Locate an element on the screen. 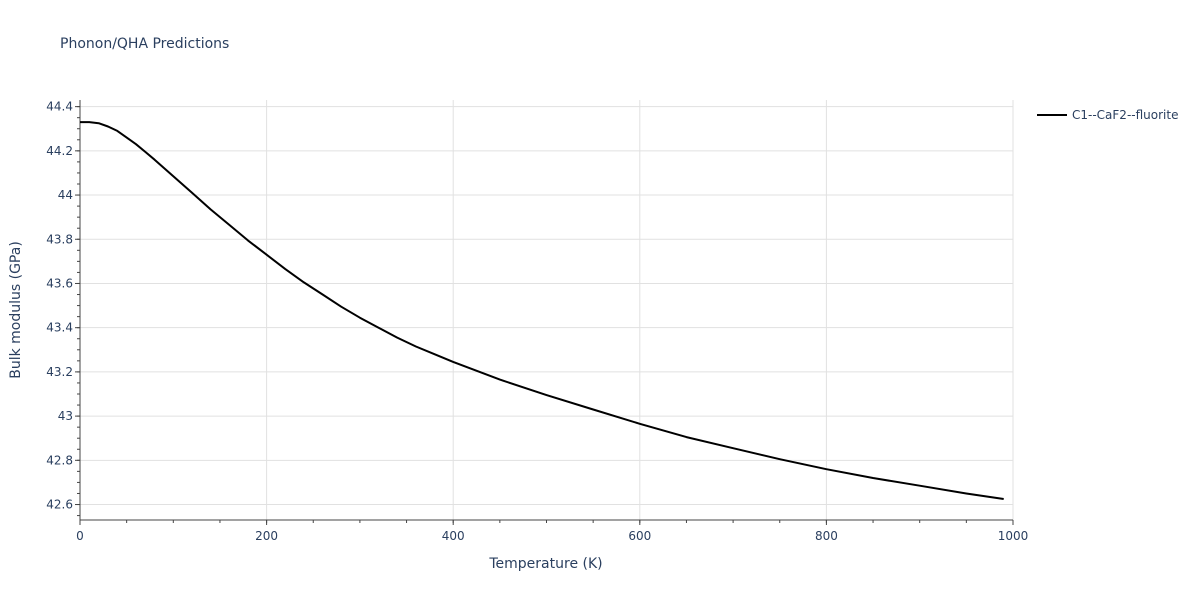  x-tick-label: 1000 is located at coordinates (1013, 536).